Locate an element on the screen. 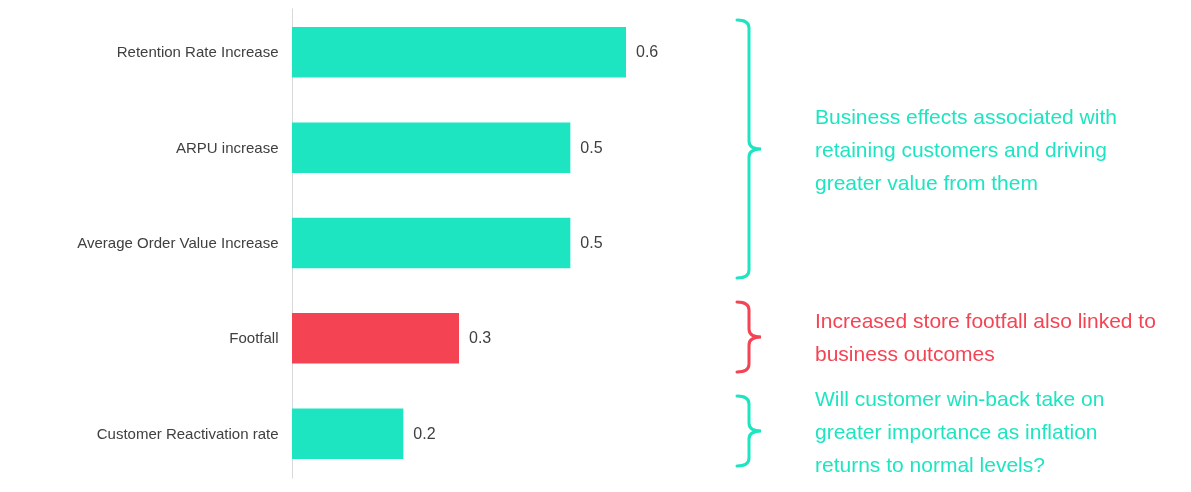  data-label: 0.3 is located at coordinates (480, 338).